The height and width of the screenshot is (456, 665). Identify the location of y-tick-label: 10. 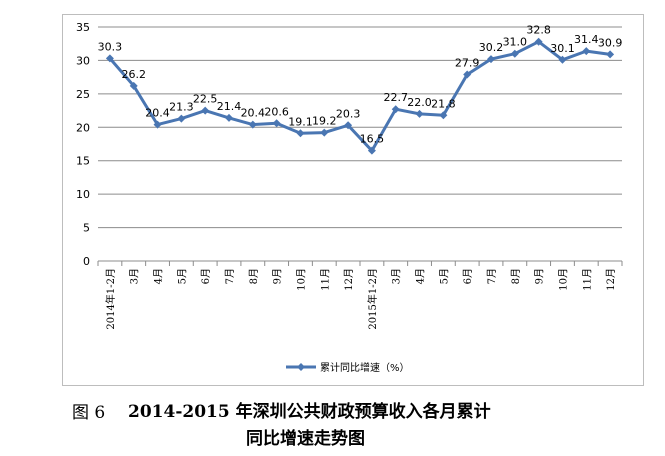
(83, 194).